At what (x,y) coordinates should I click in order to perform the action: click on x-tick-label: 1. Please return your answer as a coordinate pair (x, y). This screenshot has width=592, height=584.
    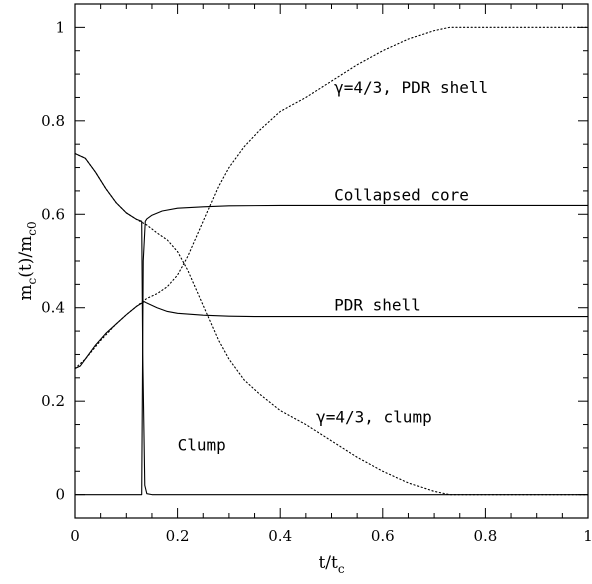
    Looking at the image, I should click on (587, 536).